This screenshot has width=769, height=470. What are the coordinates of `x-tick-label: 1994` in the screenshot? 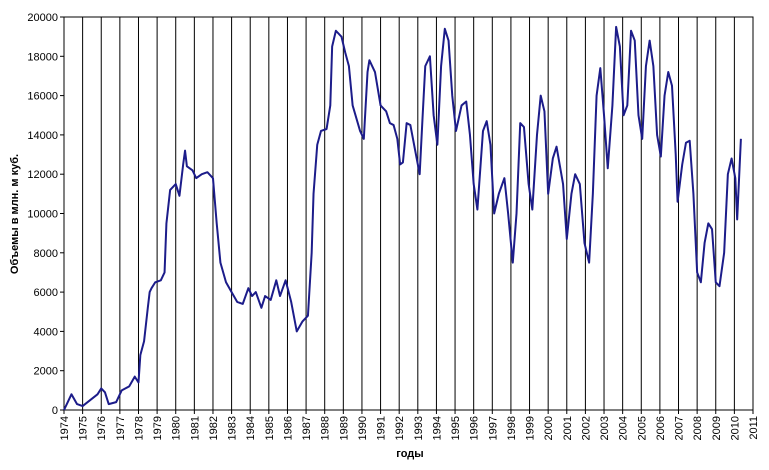 It's located at (437, 428).